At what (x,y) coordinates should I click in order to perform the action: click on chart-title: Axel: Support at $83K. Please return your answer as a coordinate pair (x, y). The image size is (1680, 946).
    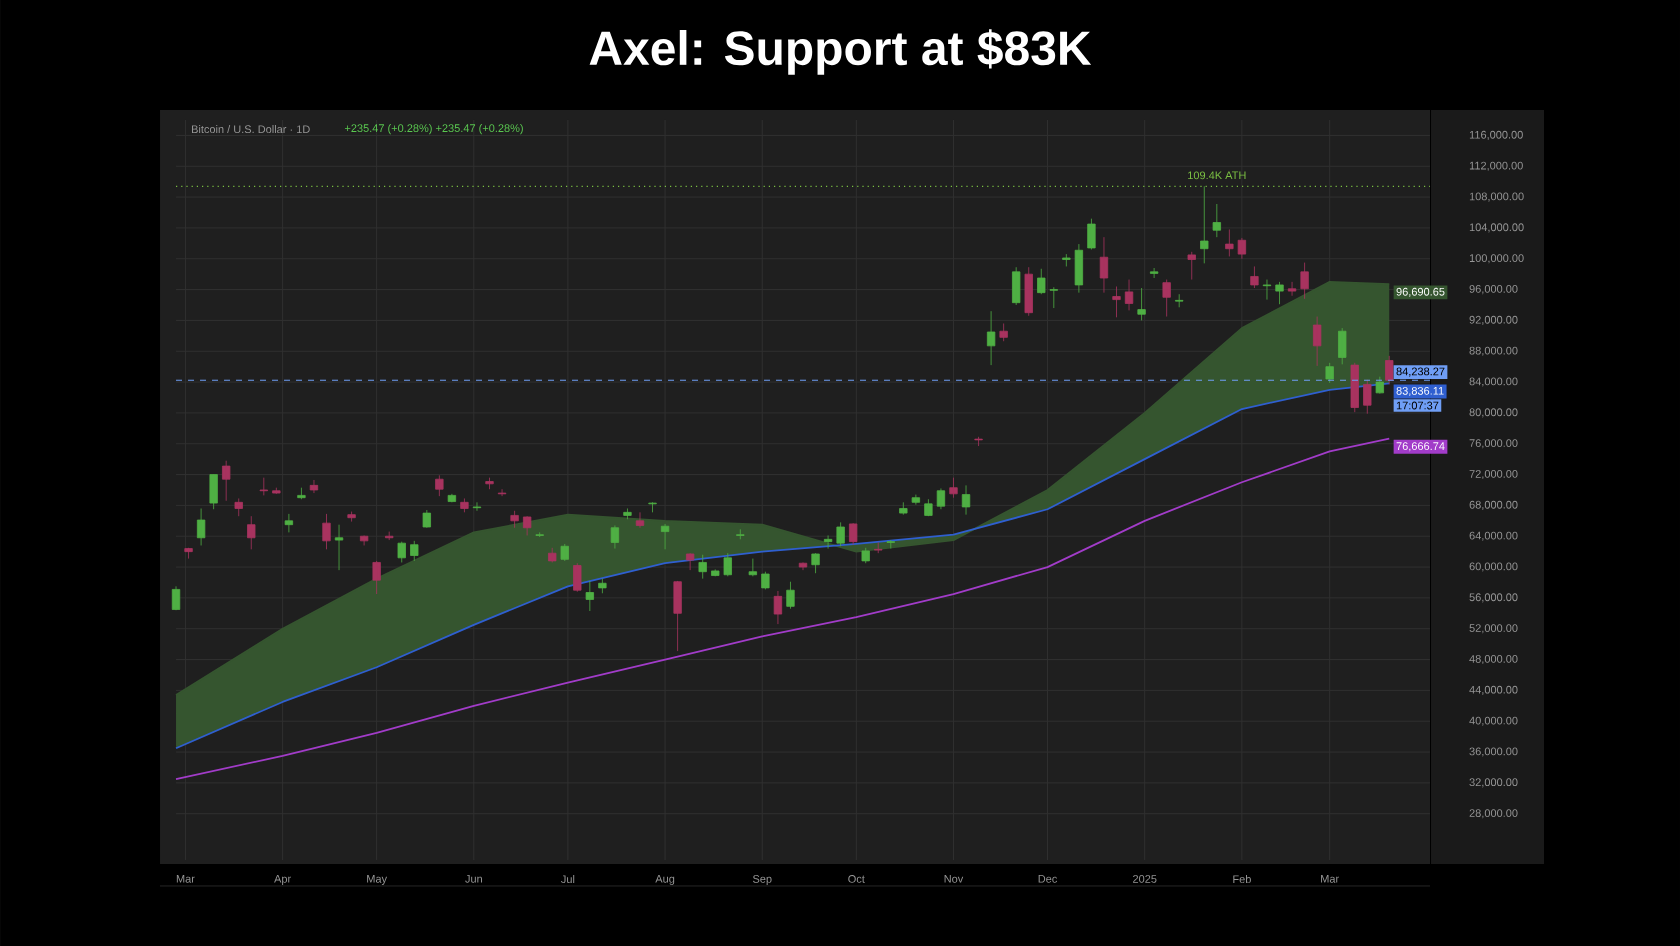
    Looking at the image, I should click on (840, 52).